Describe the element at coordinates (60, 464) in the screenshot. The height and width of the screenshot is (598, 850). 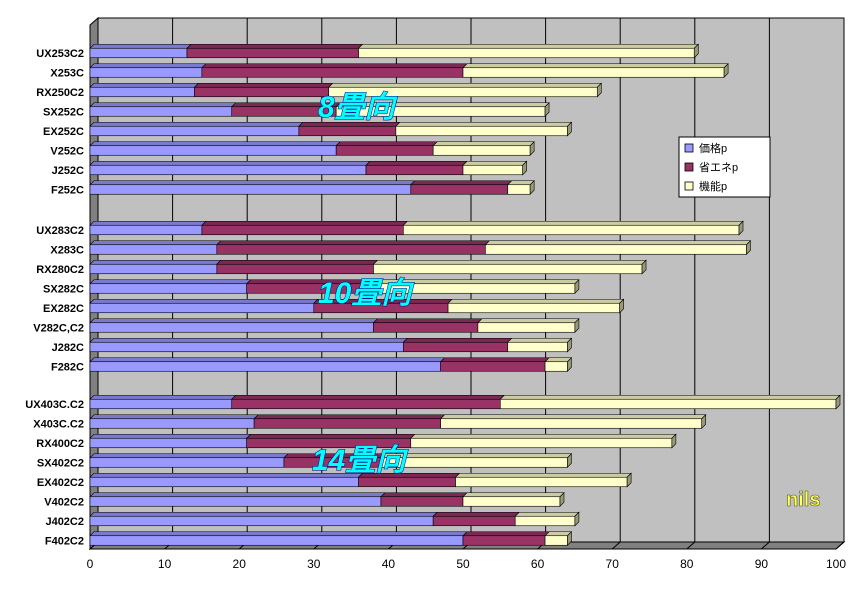
I see `category-label: SX402C2` at that location.